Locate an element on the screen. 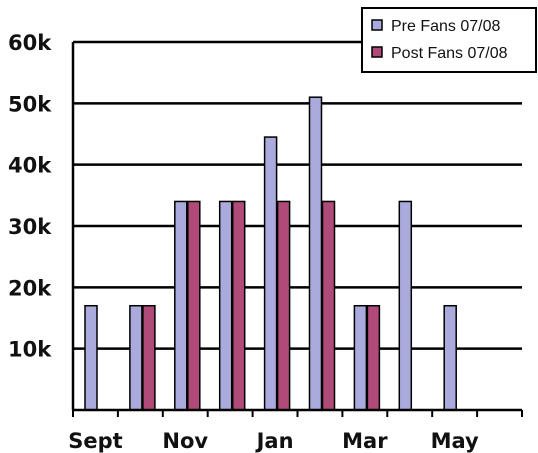 The image size is (538, 453). y-tick-label: 50k is located at coordinates (30, 104).